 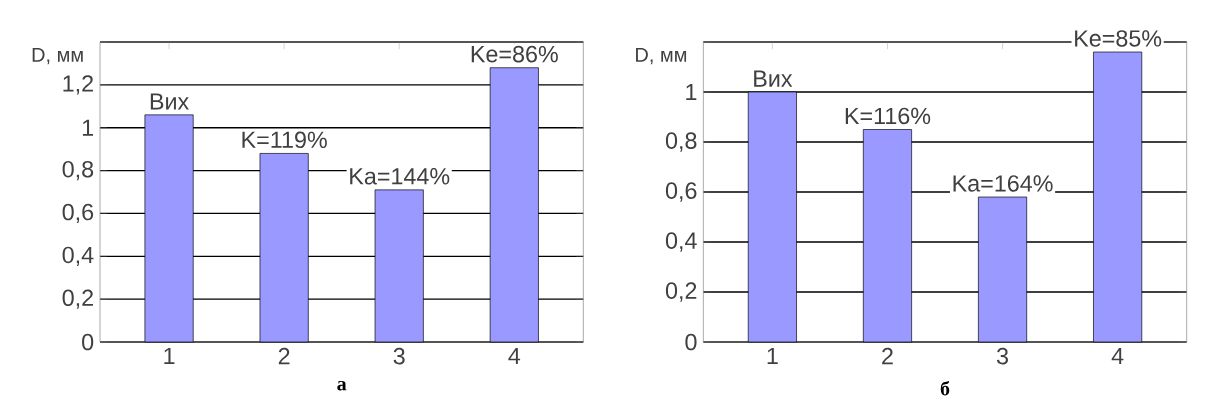 I want to click on annotation: Ke=86%, so click(x=514, y=54).